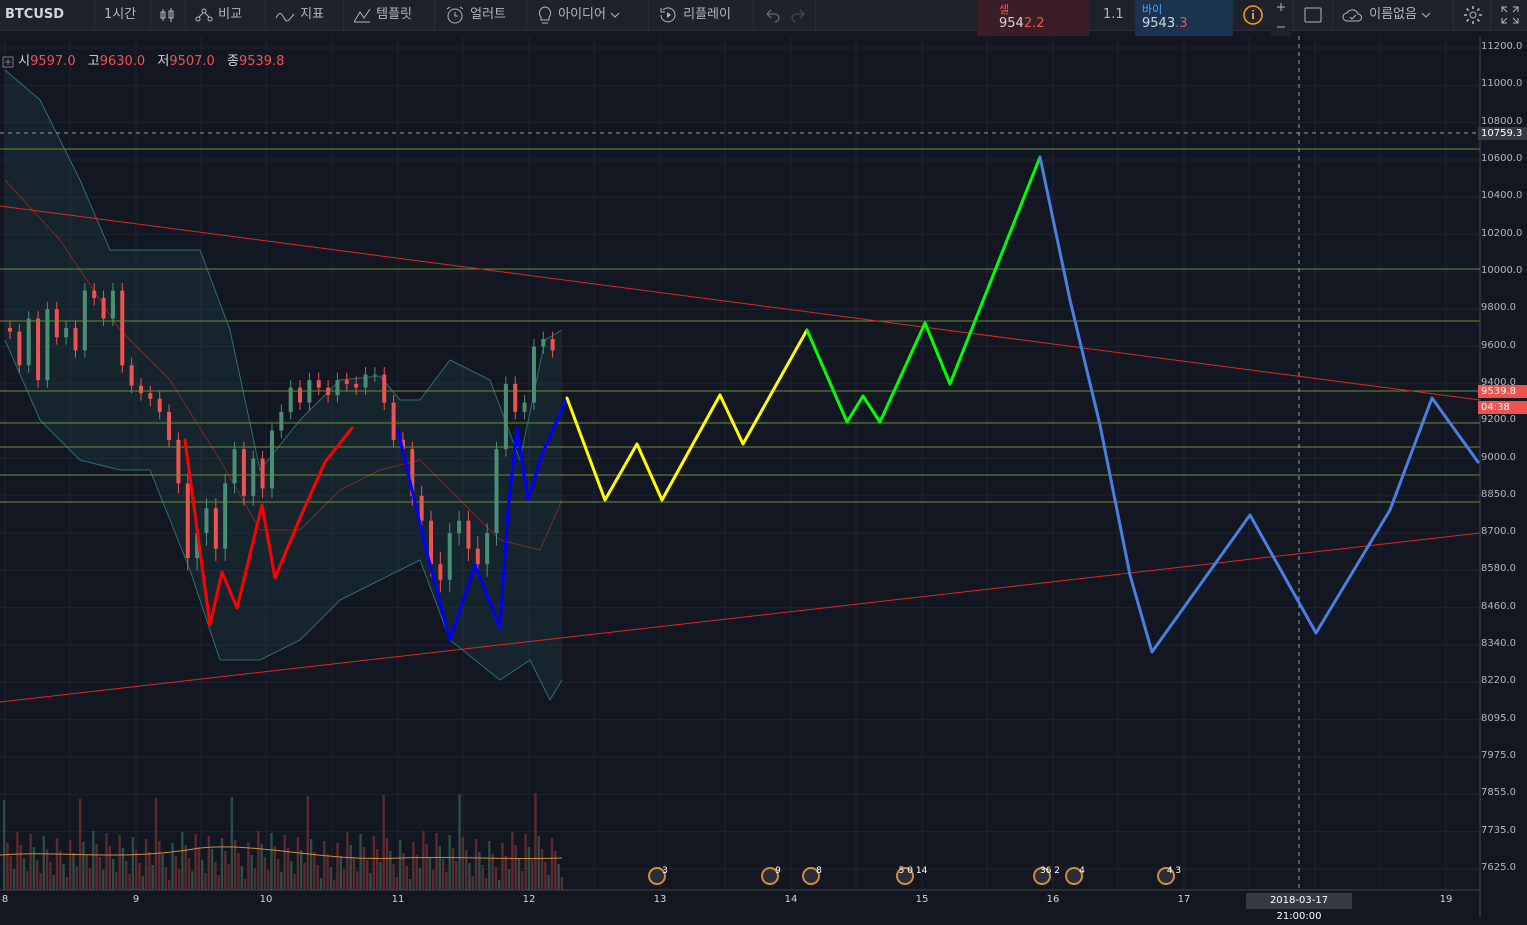 The image size is (1527, 925). Describe the element at coordinates (913, 871) in the screenshot. I see `event-label: 5 0 14` at that location.